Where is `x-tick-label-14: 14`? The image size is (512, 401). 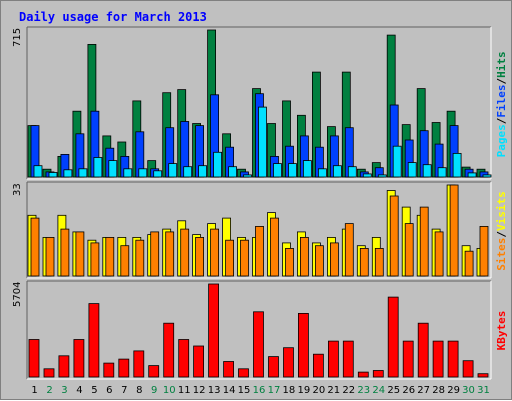 x-tick-label-14: 14 is located at coordinates (229, 390).